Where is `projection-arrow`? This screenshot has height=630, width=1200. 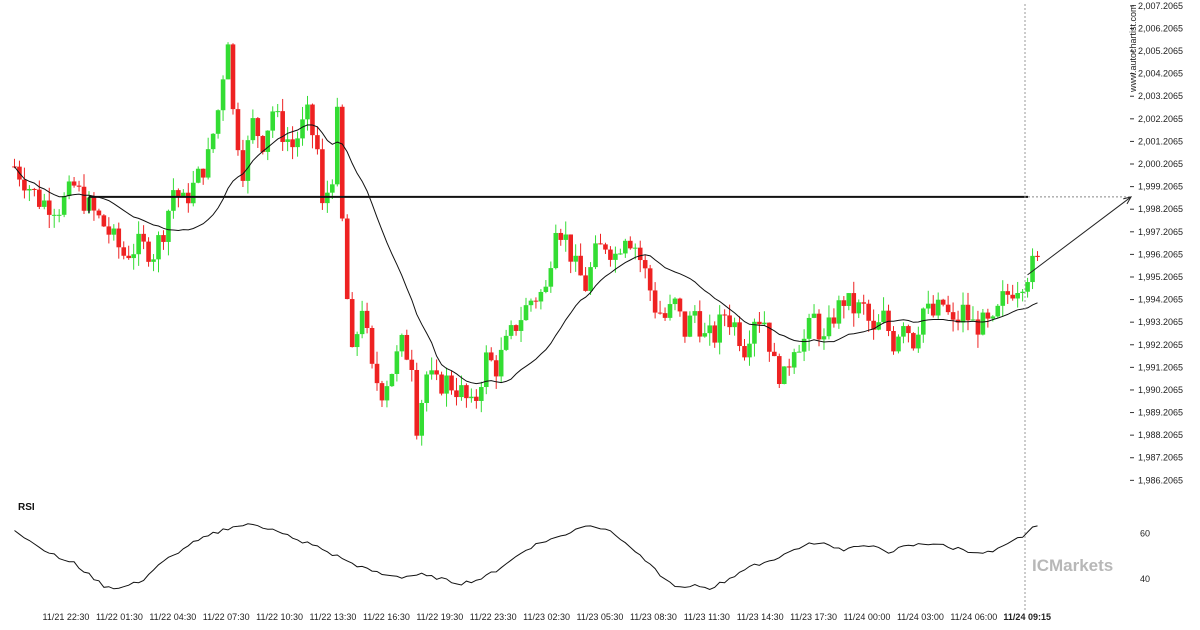 projection-arrow is located at coordinates (1079, 236).